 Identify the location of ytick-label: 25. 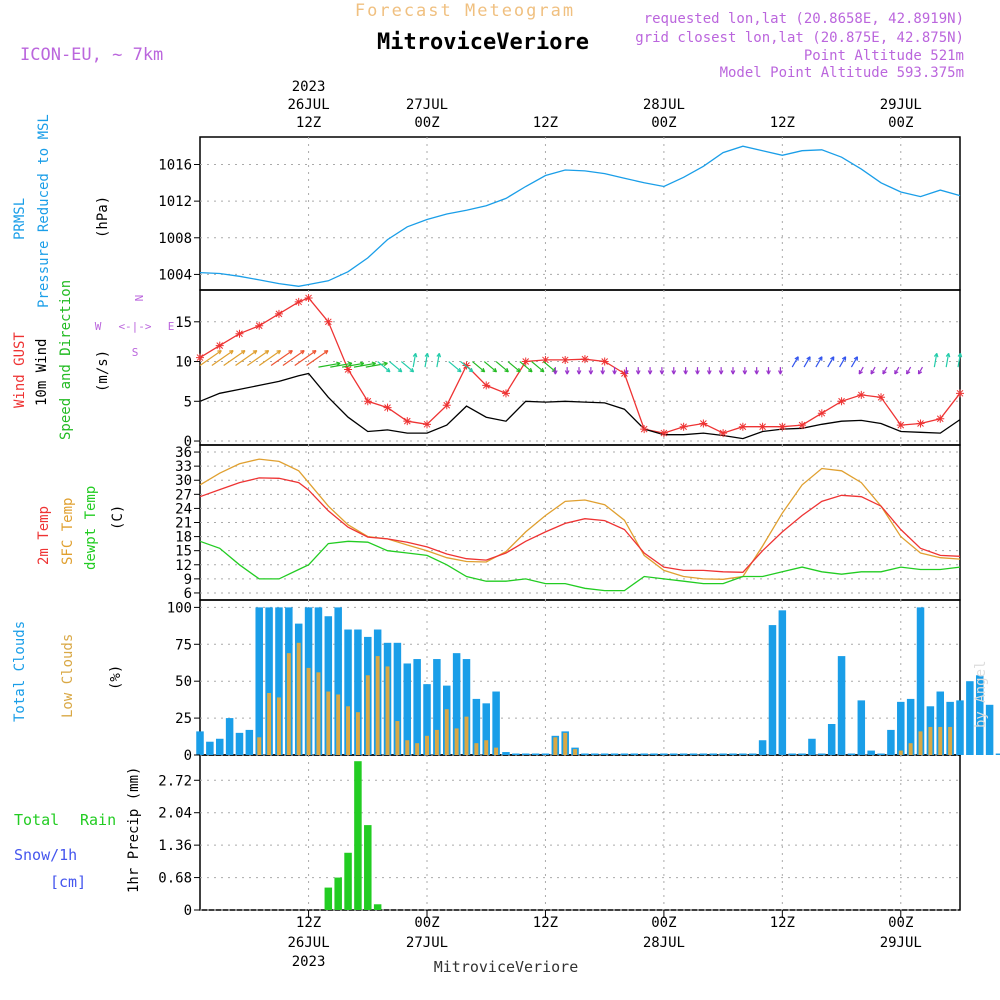
(183, 719).